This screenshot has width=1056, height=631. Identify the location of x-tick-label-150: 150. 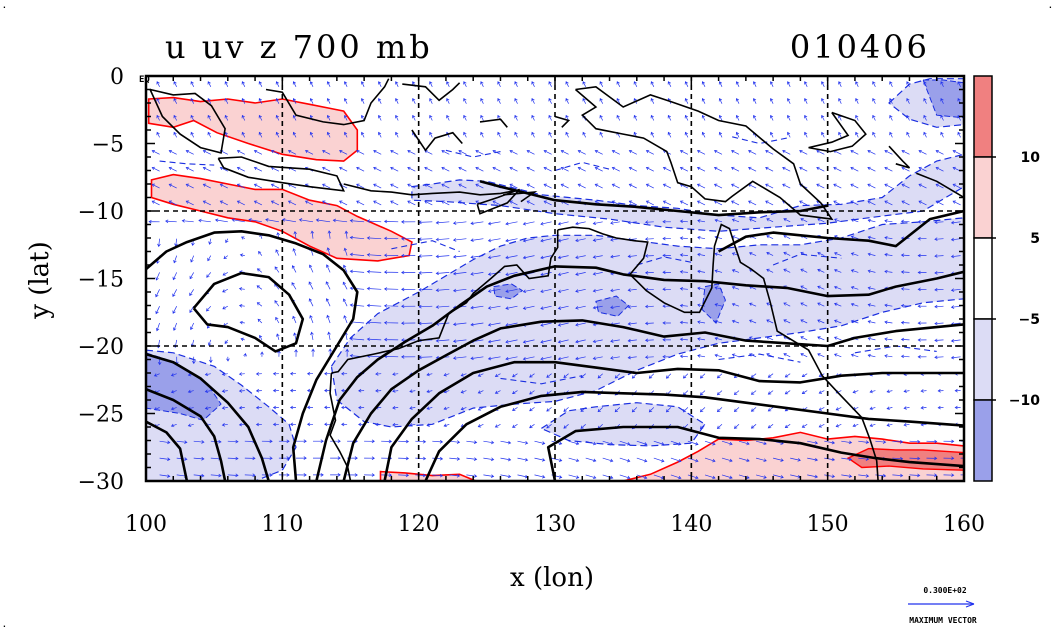
(828, 524).